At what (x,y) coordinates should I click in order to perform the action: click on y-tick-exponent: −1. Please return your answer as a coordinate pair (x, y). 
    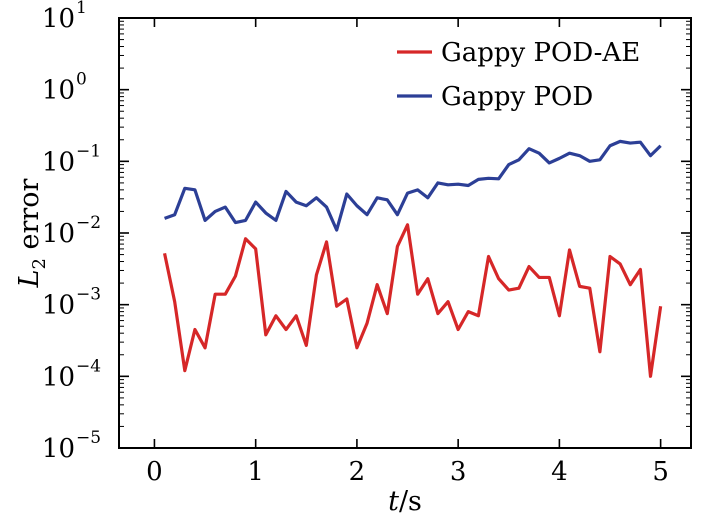
    Looking at the image, I should click on (88, 151).